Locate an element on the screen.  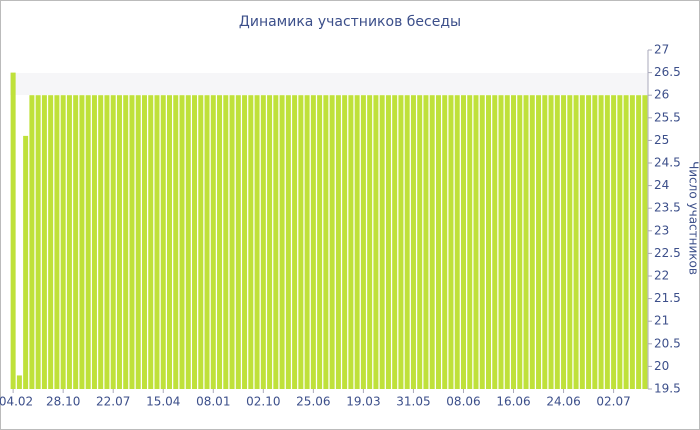
y-axis-label: Число участников is located at coordinates (693, 218).